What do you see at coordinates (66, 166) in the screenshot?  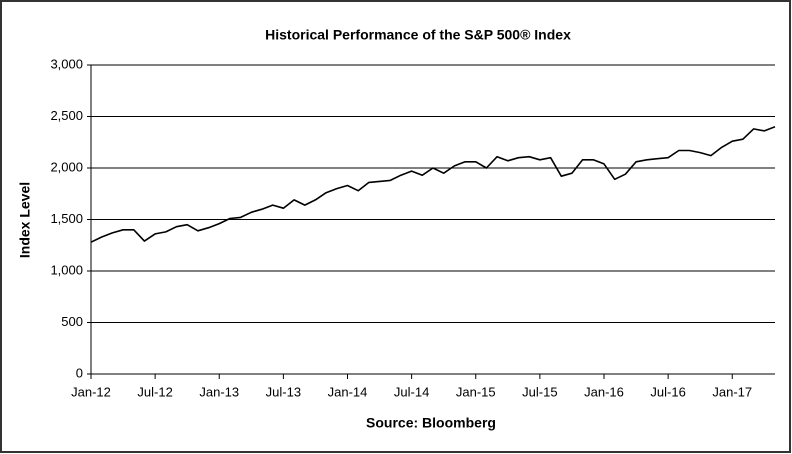 I see `y-tick-label: 2,000` at bounding box center [66, 166].